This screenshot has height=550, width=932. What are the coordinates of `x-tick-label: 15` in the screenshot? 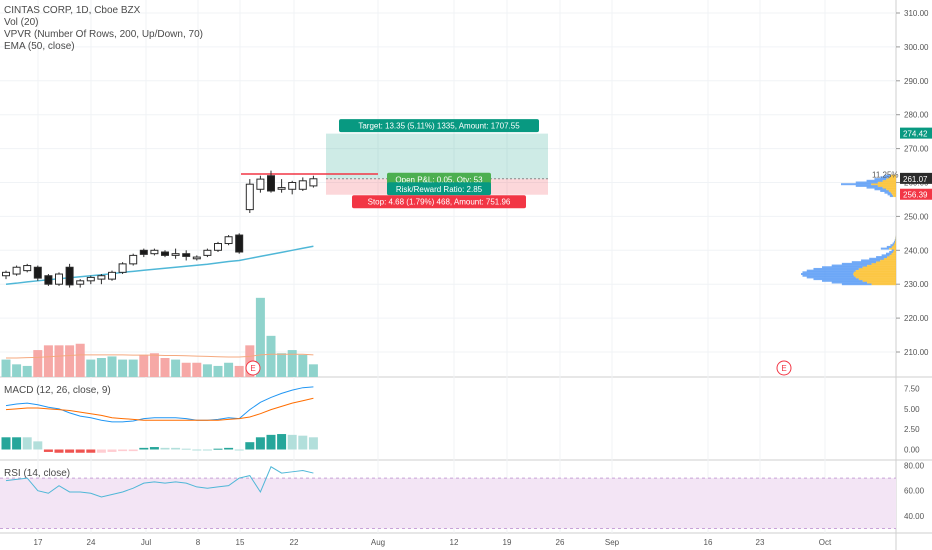 It's located at (240, 542).